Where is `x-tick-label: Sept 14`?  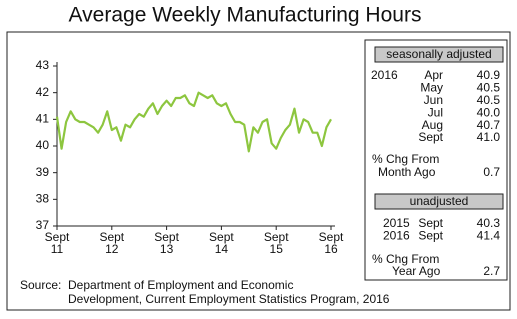 x-tick-label: Sept 14 is located at coordinates (221, 243).